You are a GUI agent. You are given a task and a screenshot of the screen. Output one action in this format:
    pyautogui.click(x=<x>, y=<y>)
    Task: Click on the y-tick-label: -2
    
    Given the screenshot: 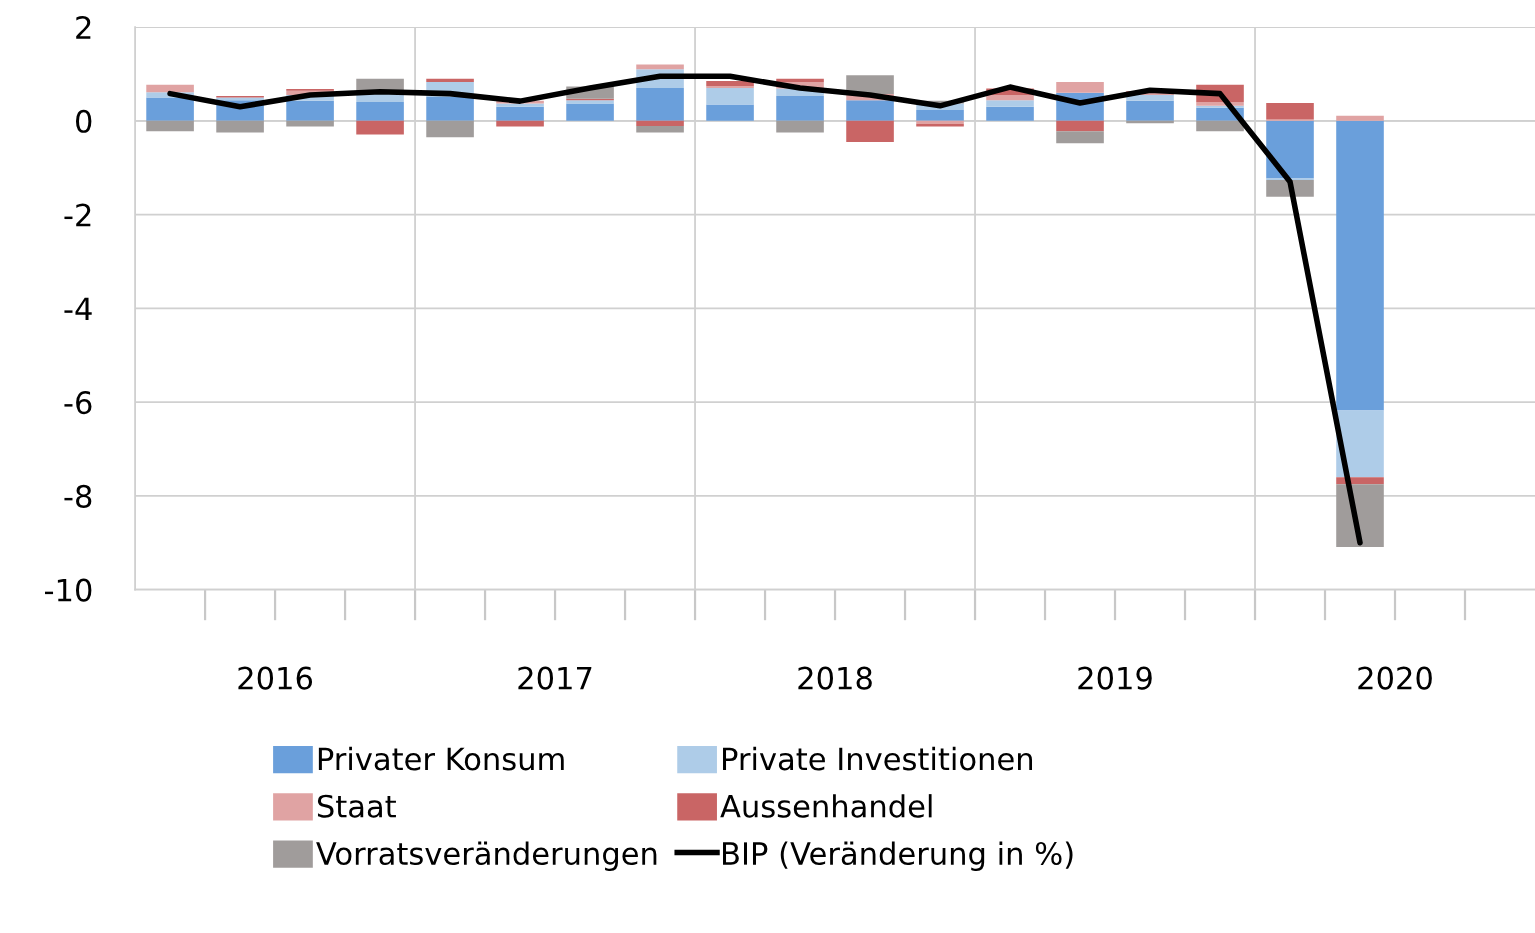 What is the action you would take?
    pyautogui.click(x=77, y=215)
    